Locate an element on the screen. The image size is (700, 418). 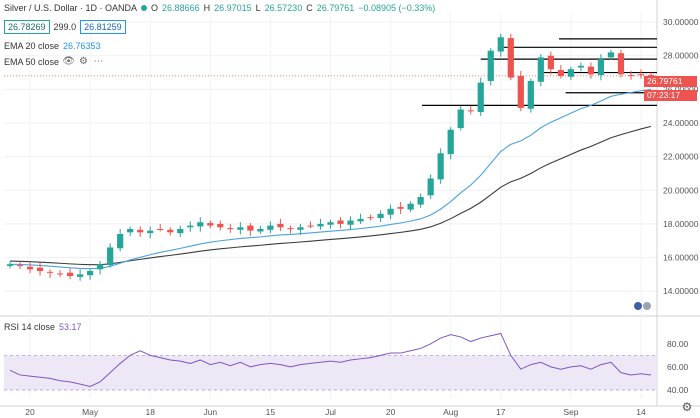
ema50-label: EMA 50 close is located at coordinates (32, 61).